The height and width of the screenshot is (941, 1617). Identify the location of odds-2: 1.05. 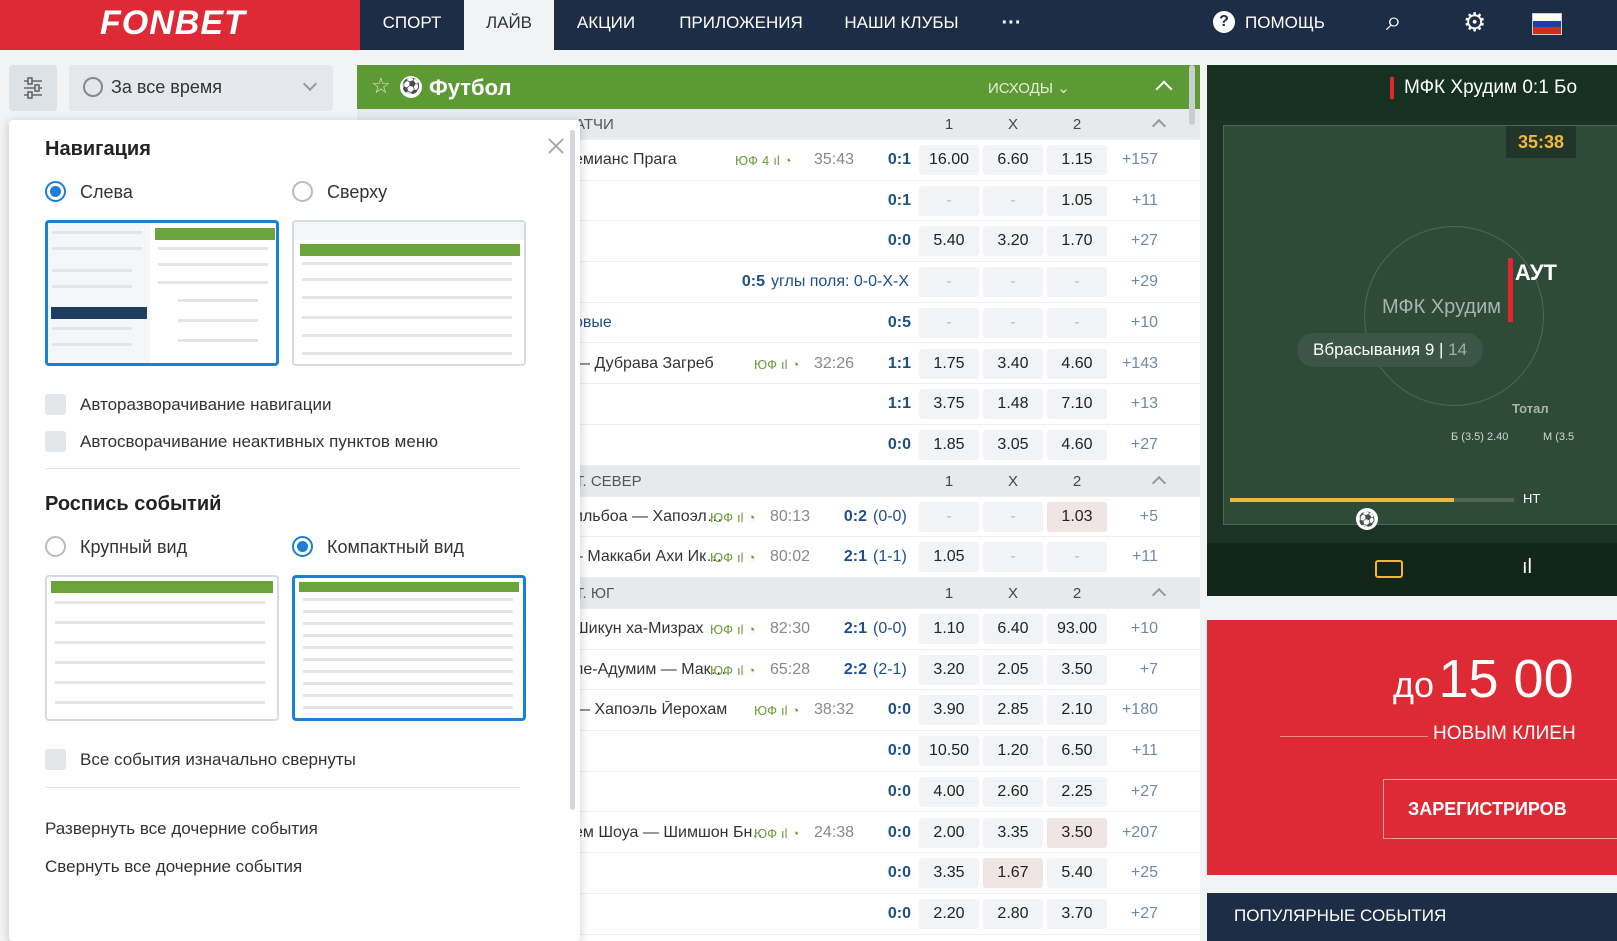
(1077, 200).